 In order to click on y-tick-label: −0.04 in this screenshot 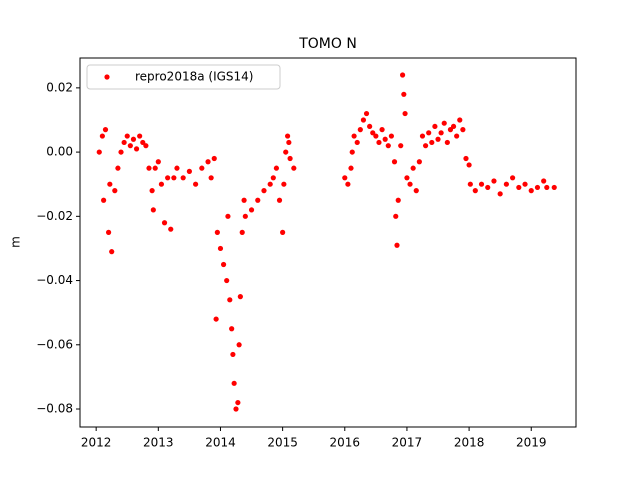, I will do `click(54, 280)`.